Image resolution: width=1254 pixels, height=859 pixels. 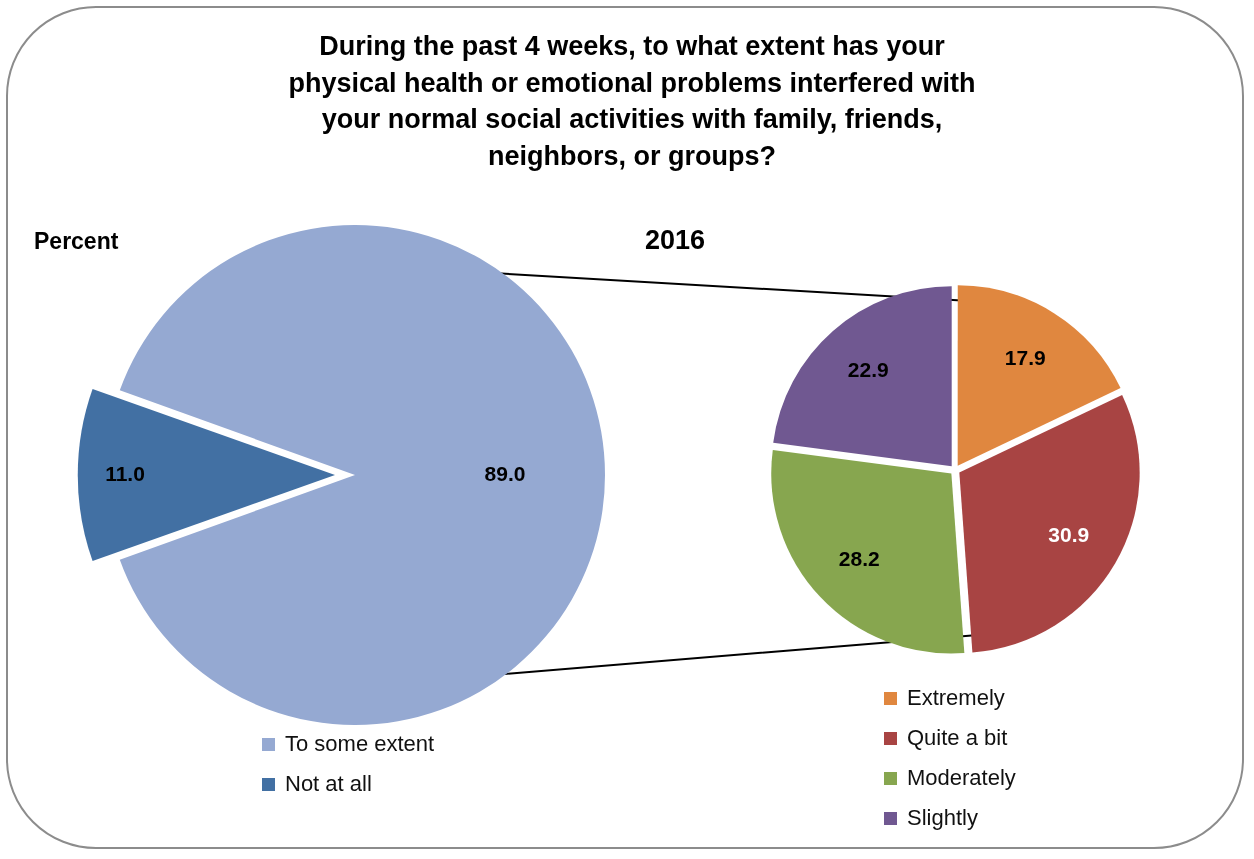 What do you see at coordinates (505, 473) in the screenshot?
I see `data-label: 89.0` at bounding box center [505, 473].